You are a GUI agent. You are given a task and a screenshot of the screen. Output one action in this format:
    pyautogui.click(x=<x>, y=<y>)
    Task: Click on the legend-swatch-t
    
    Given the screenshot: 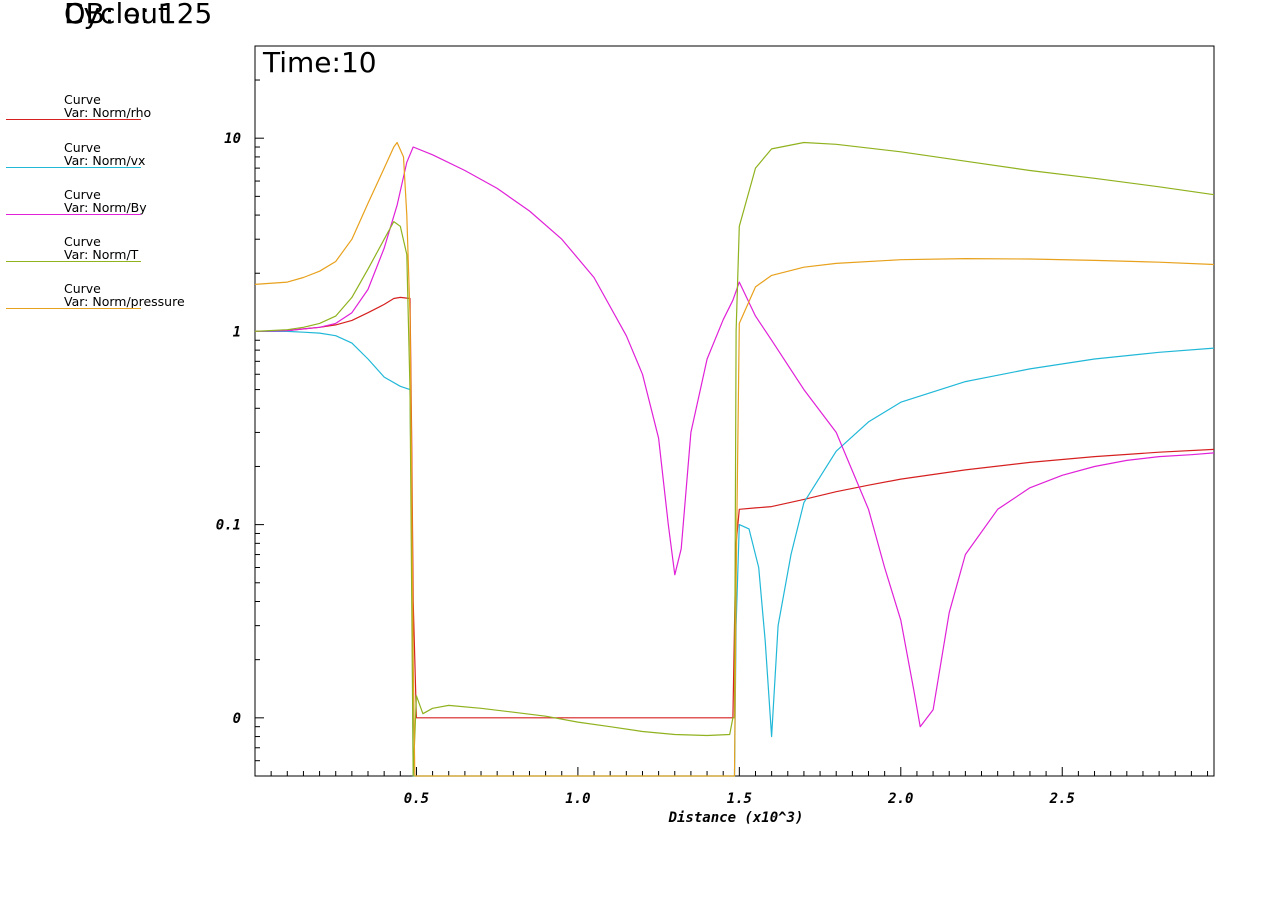 What is the action you would take?
    pyautogui.click(x=73, y=261)
    